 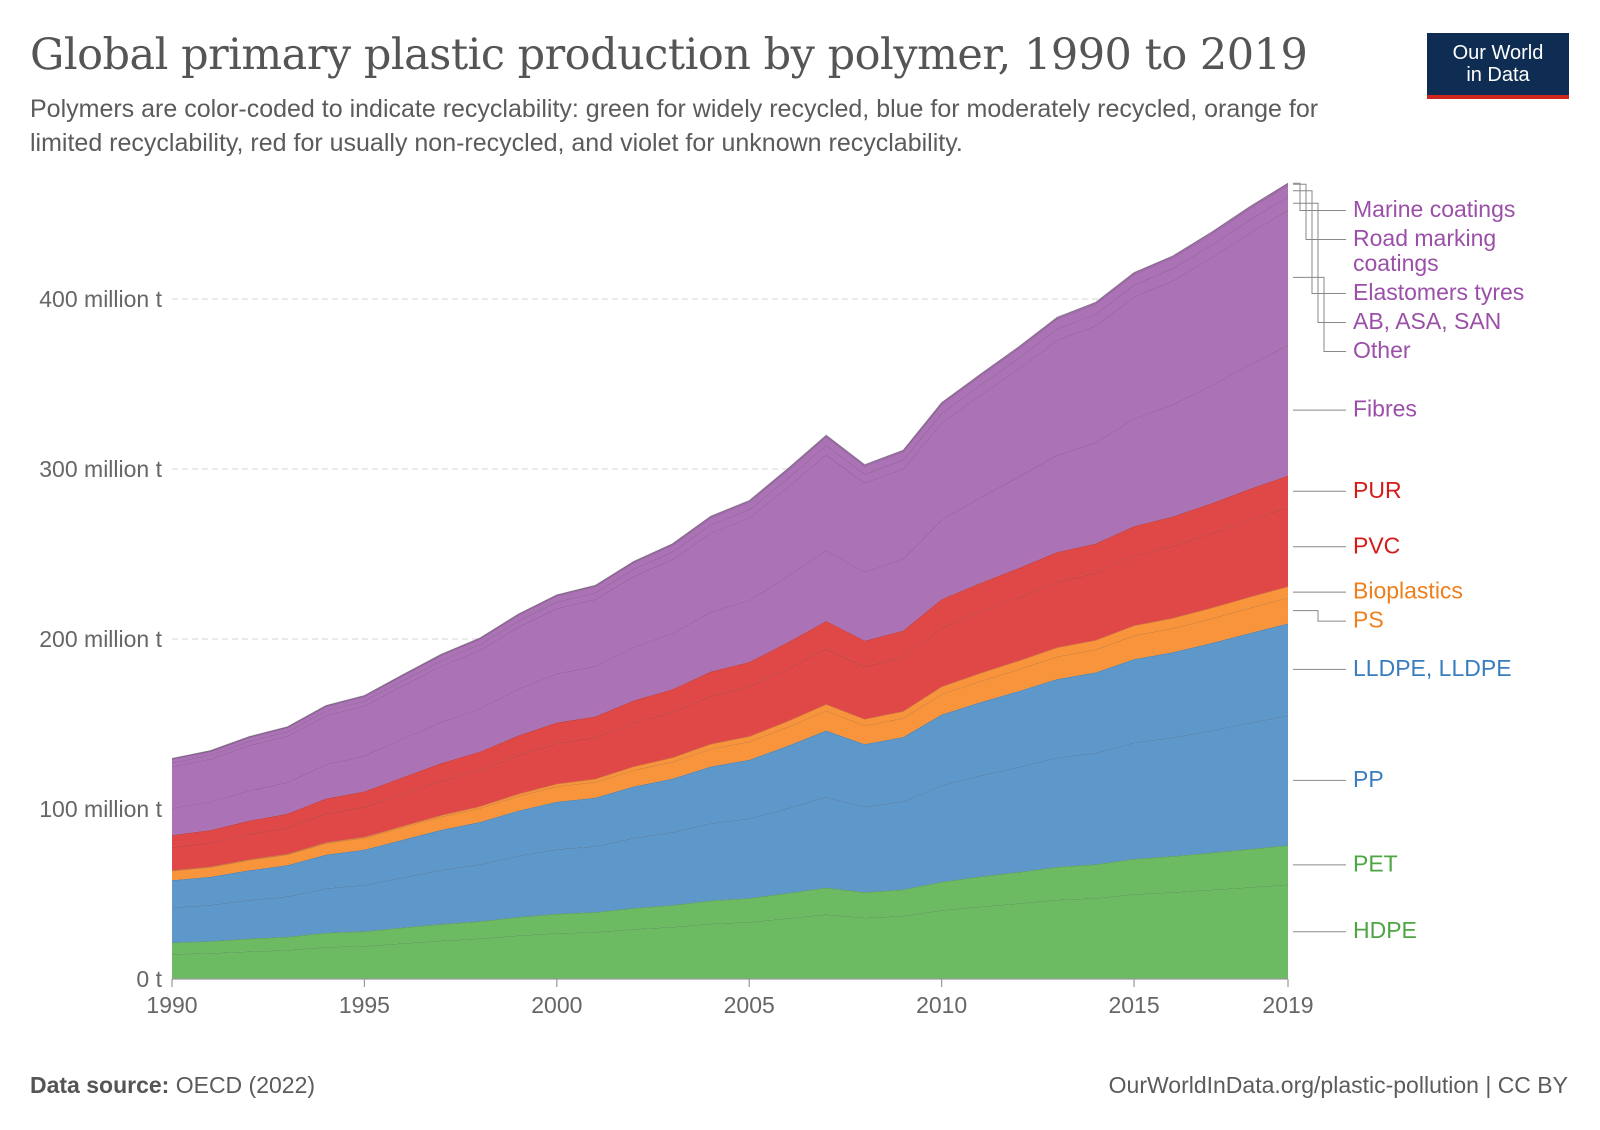 What do you see at coordinates (1396, 263) in the screenshot?
I see `series-label: coatings` at bounding box center [1396, 263].